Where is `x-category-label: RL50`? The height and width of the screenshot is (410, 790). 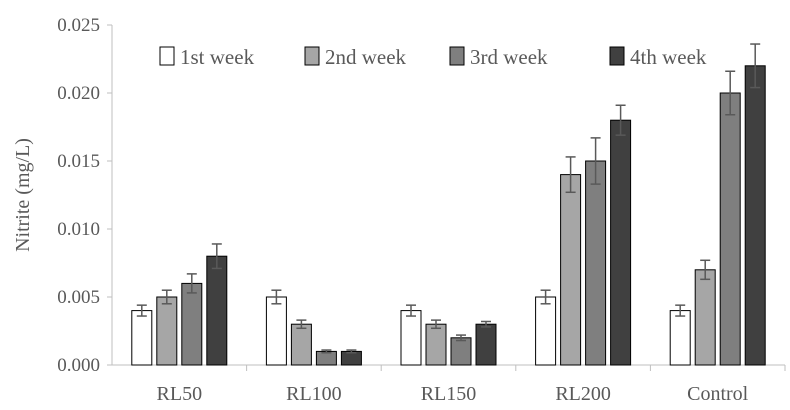 x-category-label: RL50 is located at coordinates (180, 394).